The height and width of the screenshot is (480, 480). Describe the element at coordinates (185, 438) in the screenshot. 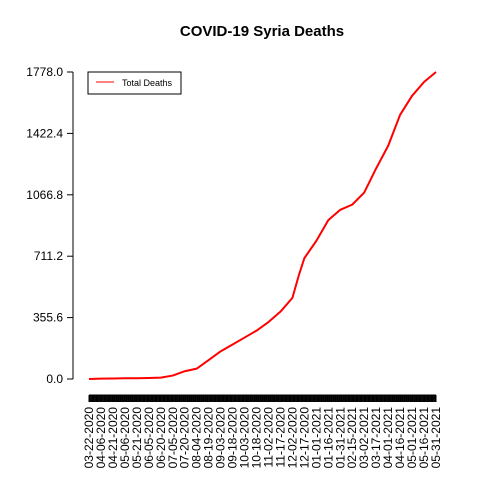

I see `x-tick-label: 07-20-2020` at that location.